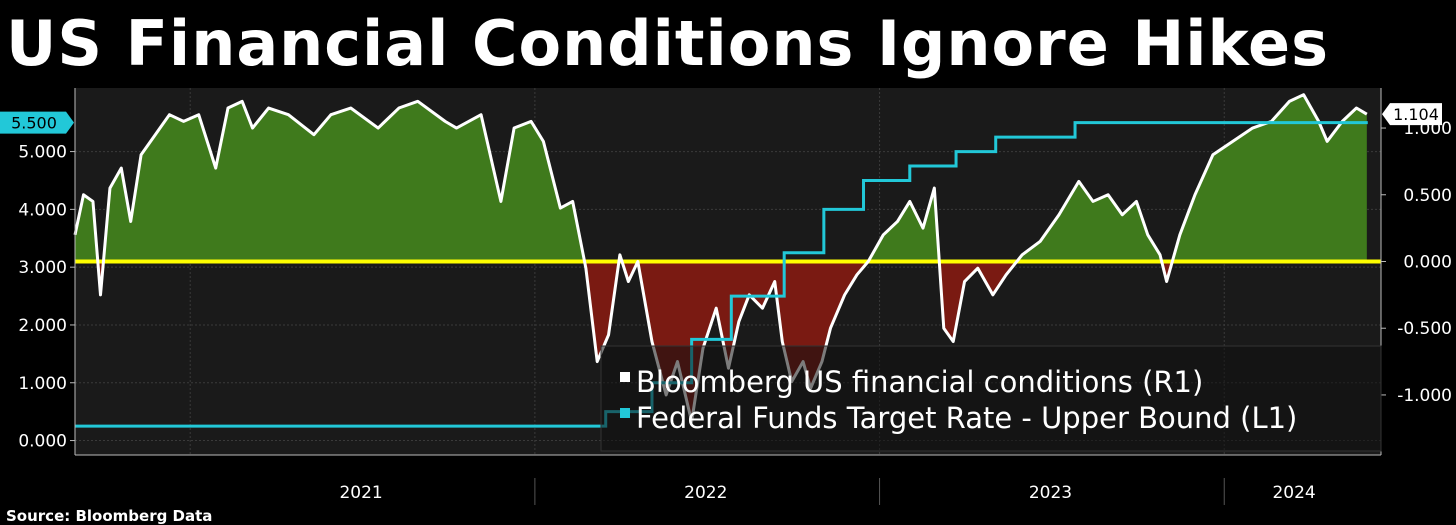 This screenshot has width=1456, height=525. Describe the element at coordinates (42, 326) in the screenshot. I see `left-tick-label: 2.000` at that location.